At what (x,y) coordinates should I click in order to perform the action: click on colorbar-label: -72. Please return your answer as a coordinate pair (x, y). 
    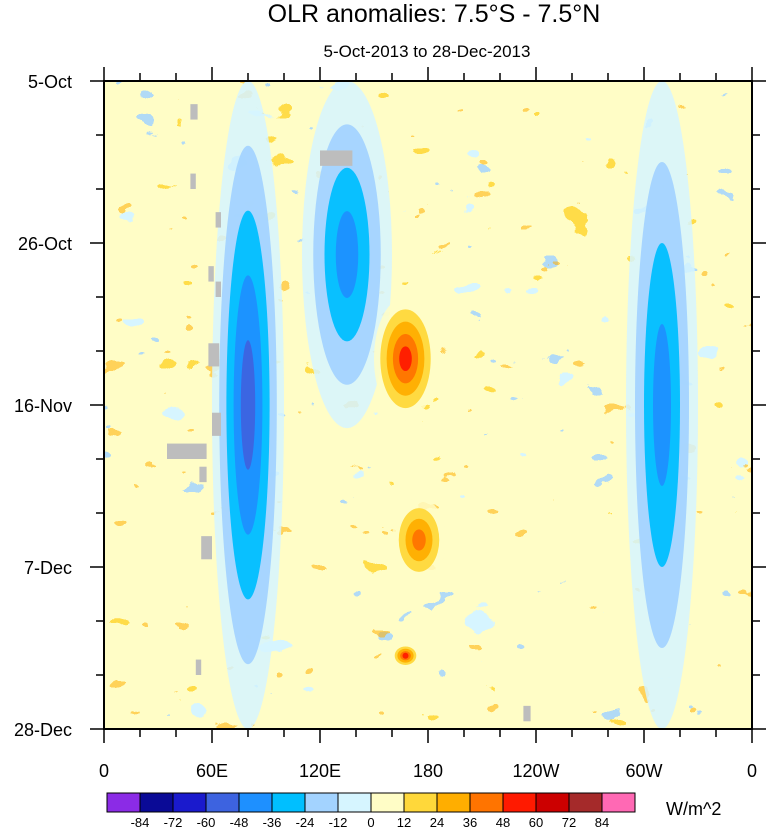
    Looking at the image, I should click on (173, 822).